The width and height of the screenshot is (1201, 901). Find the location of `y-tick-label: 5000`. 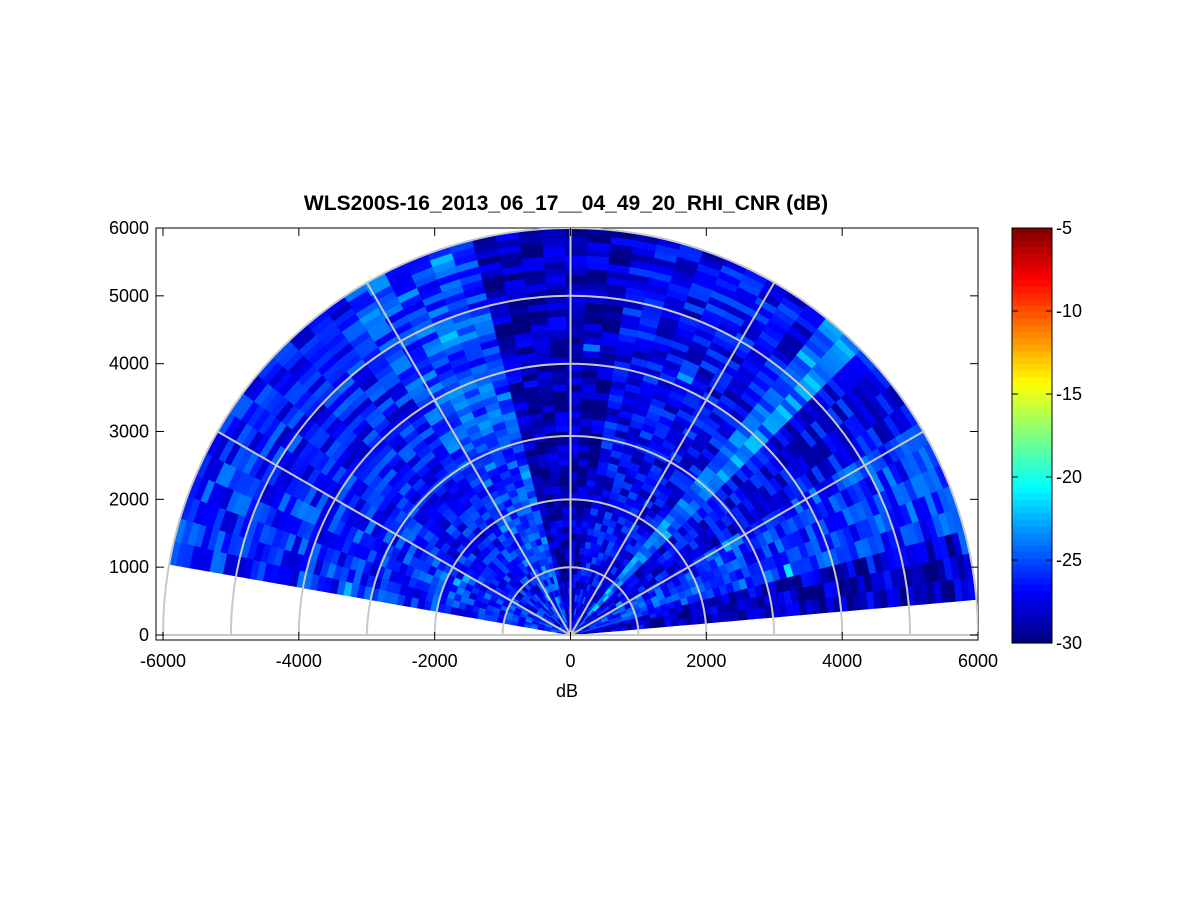

y-tick-label: 5000 is located at coordinates (129, 296).